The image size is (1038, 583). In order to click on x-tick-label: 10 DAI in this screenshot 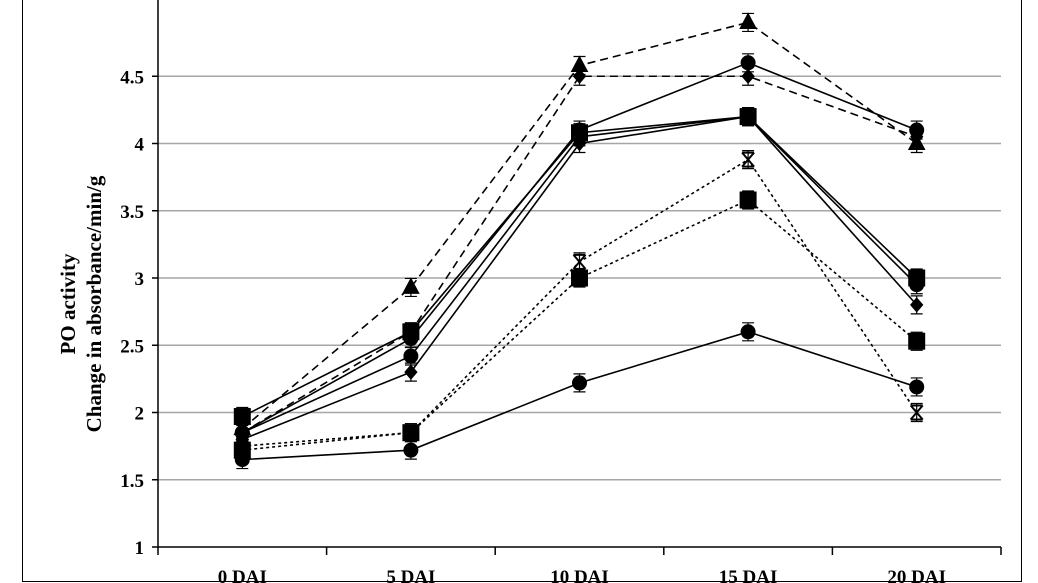, I will do `click(579, 575)`.